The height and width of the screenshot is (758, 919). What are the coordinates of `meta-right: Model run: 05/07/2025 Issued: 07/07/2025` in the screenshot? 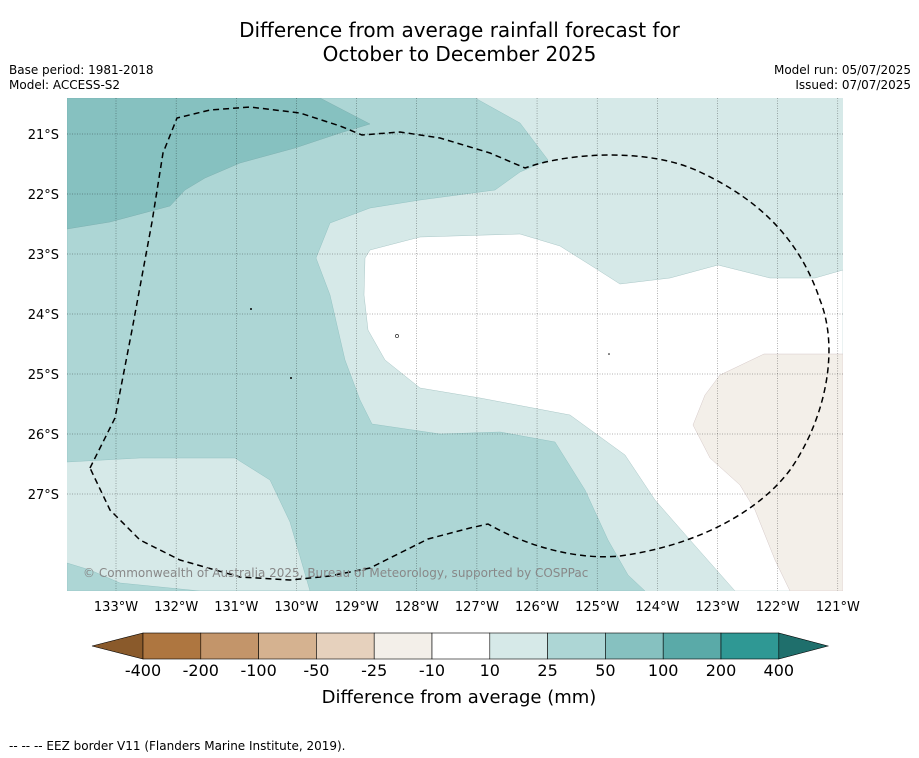 It's located at (842, 78).